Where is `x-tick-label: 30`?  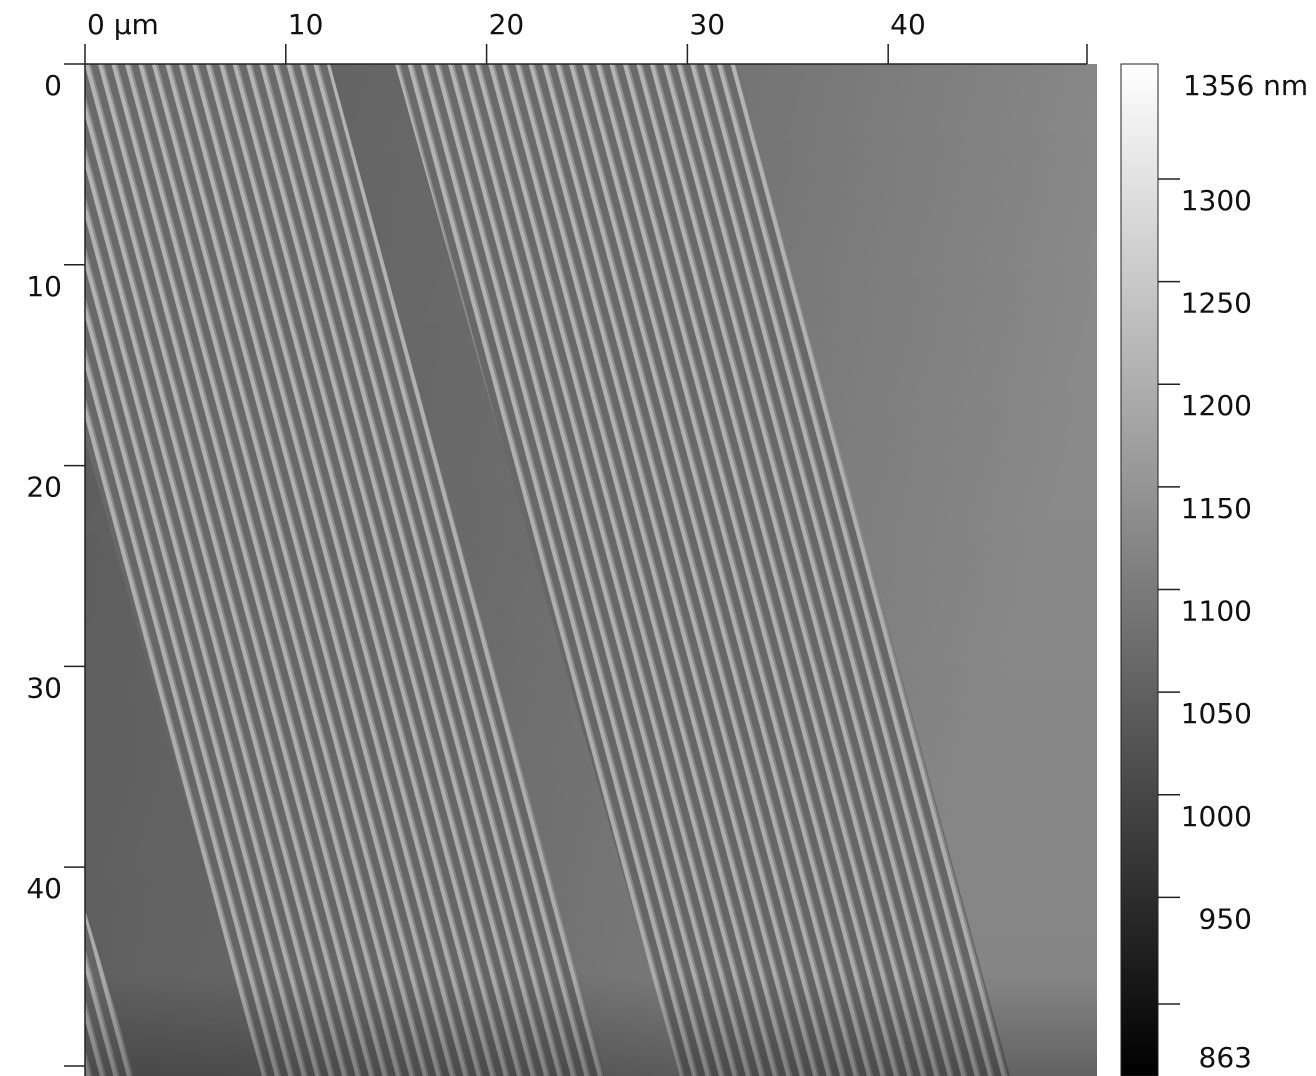
x-tick-label: 30 is located at coordinates (707, 24).